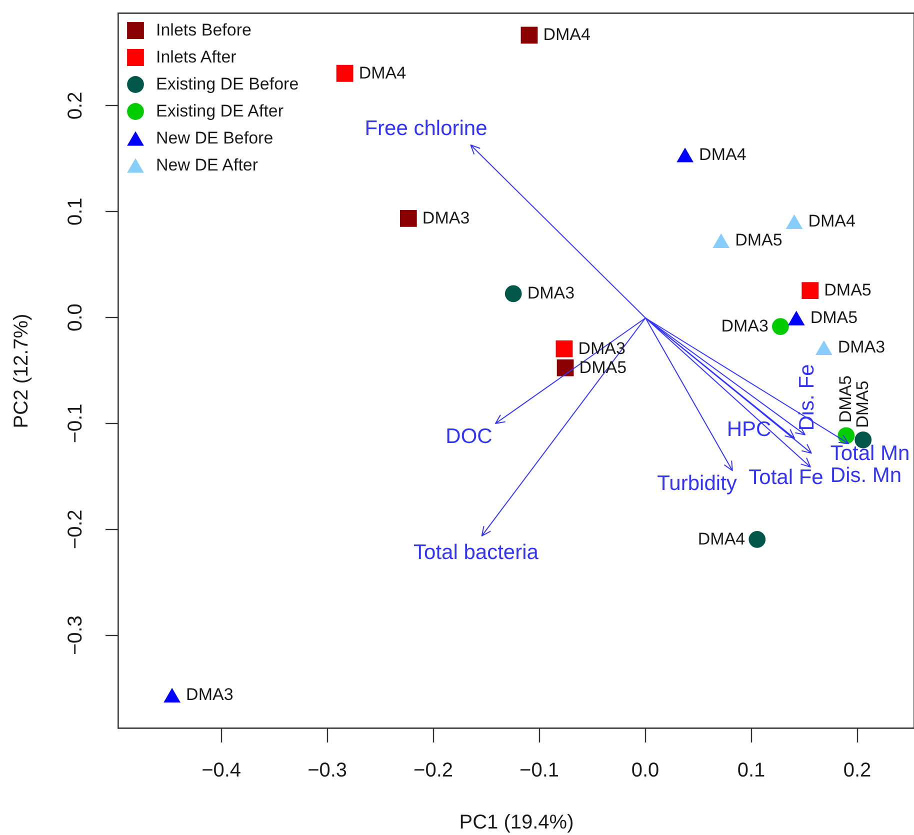 The width and height of the screenshot is (914, 835). I want to click on y-tick-label: −0.3, so click(75, 636).